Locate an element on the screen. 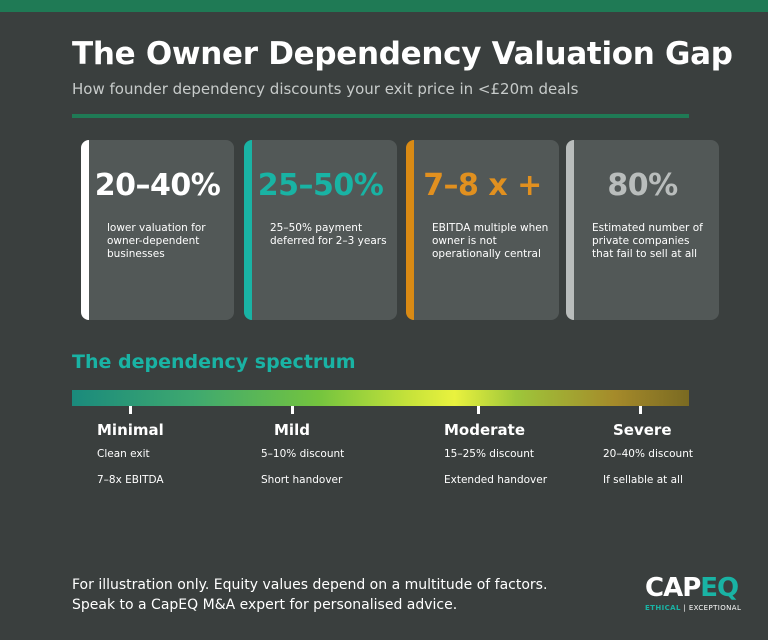  level-detail: 7–8x EBITDA is located at coordinates (130, 480).